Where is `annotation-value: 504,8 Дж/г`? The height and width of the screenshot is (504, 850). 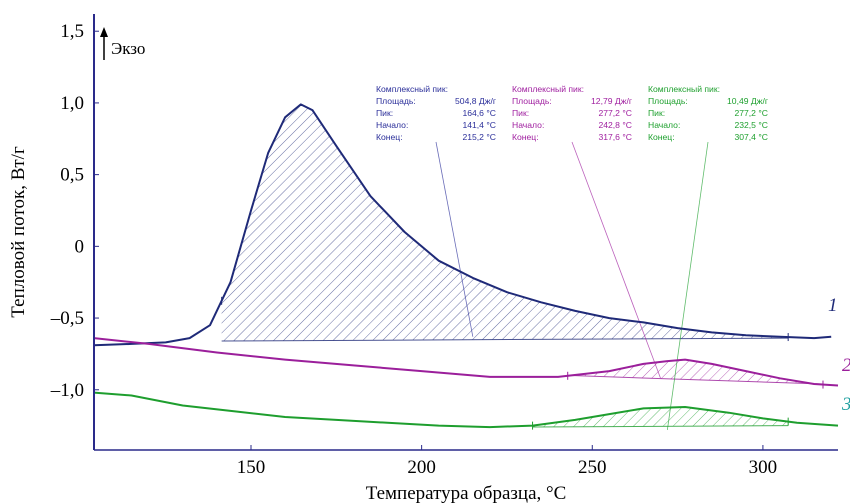
annotation-value: 504,8 Дж/г is located at coordinates (475, 101).